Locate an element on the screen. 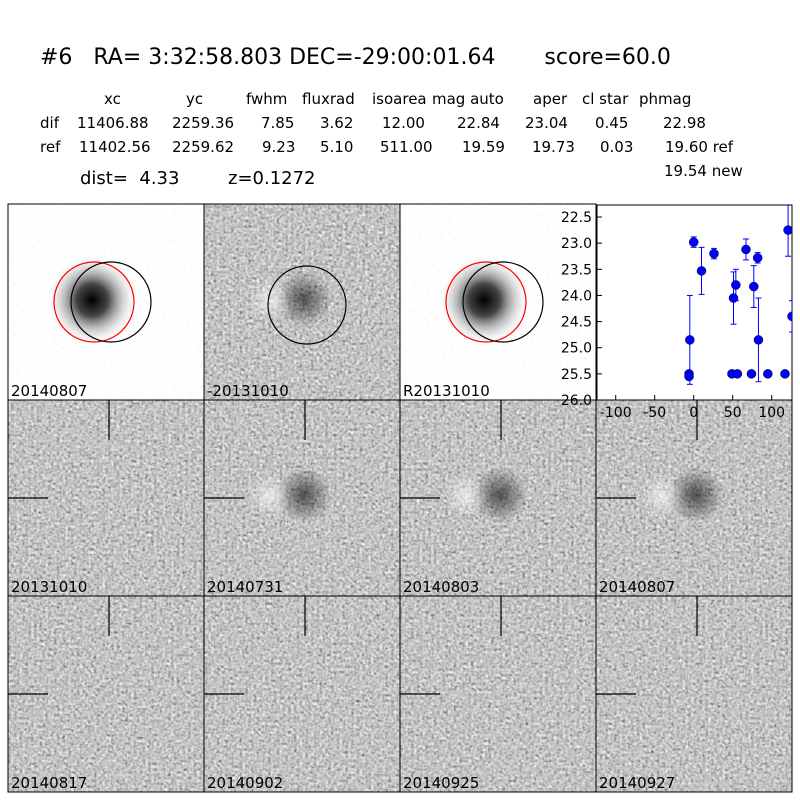 This screenshot has width=800, height=800. table-cell: 11402.56 is located at coordinates (115, 147).